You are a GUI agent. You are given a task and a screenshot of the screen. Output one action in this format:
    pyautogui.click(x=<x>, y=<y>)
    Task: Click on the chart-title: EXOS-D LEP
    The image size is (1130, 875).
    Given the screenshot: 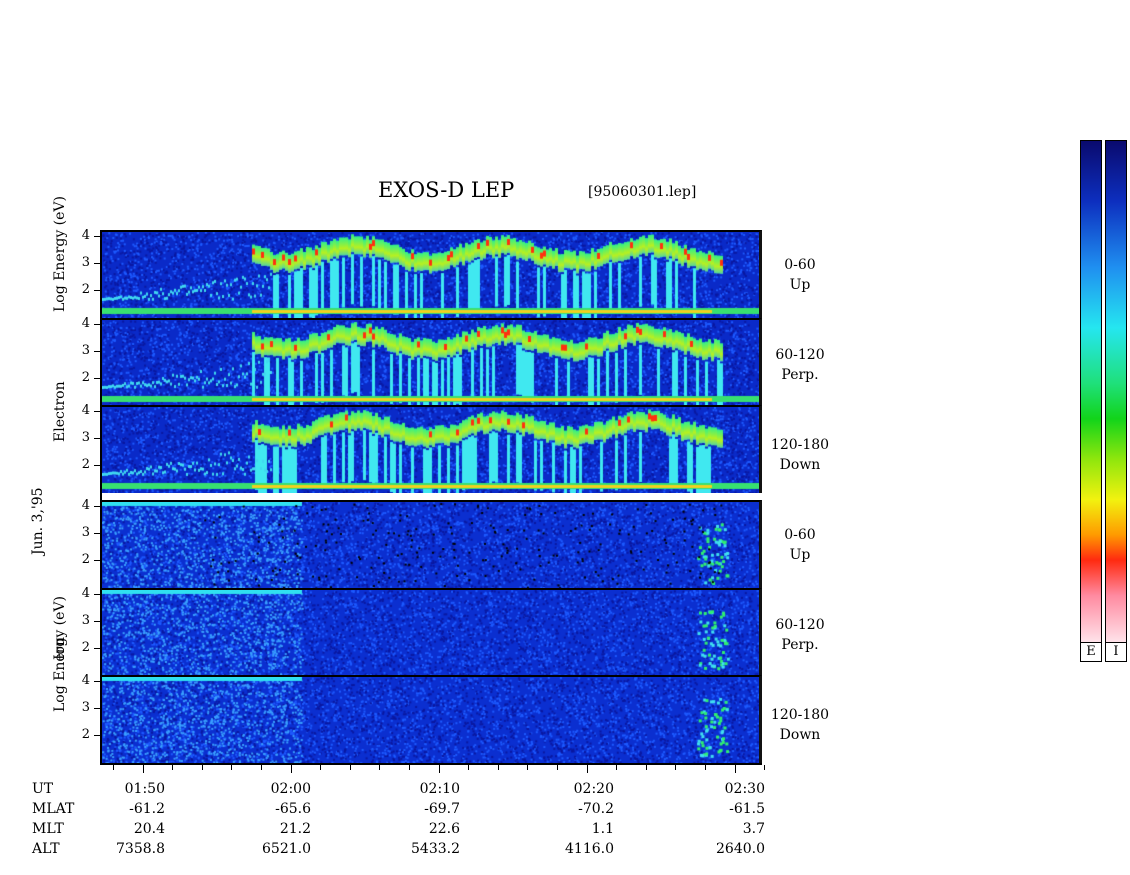 What is the action you would take?
    pyautogui.click(x=446, y=190)
    